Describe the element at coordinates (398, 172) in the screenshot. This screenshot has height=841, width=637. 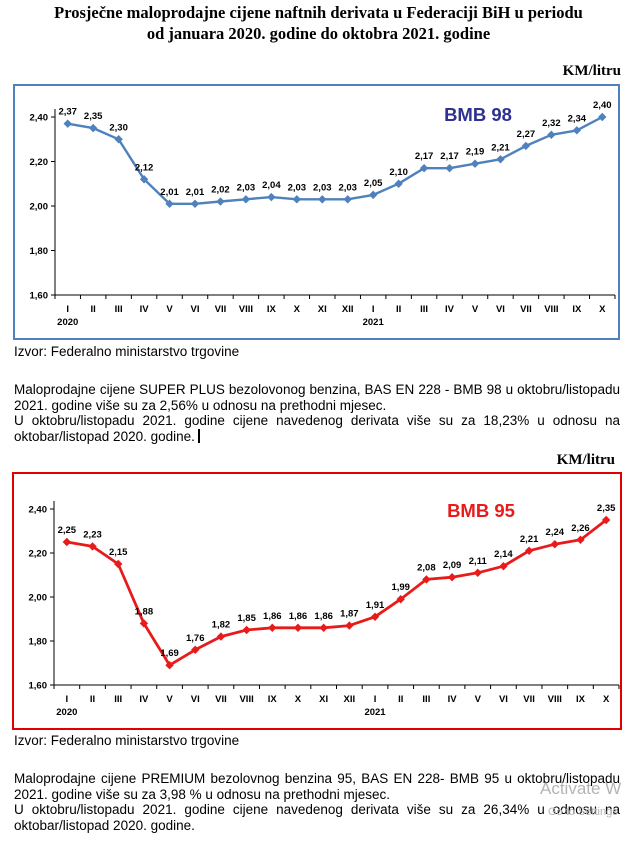
I see `data-label: 2,10` at that location.